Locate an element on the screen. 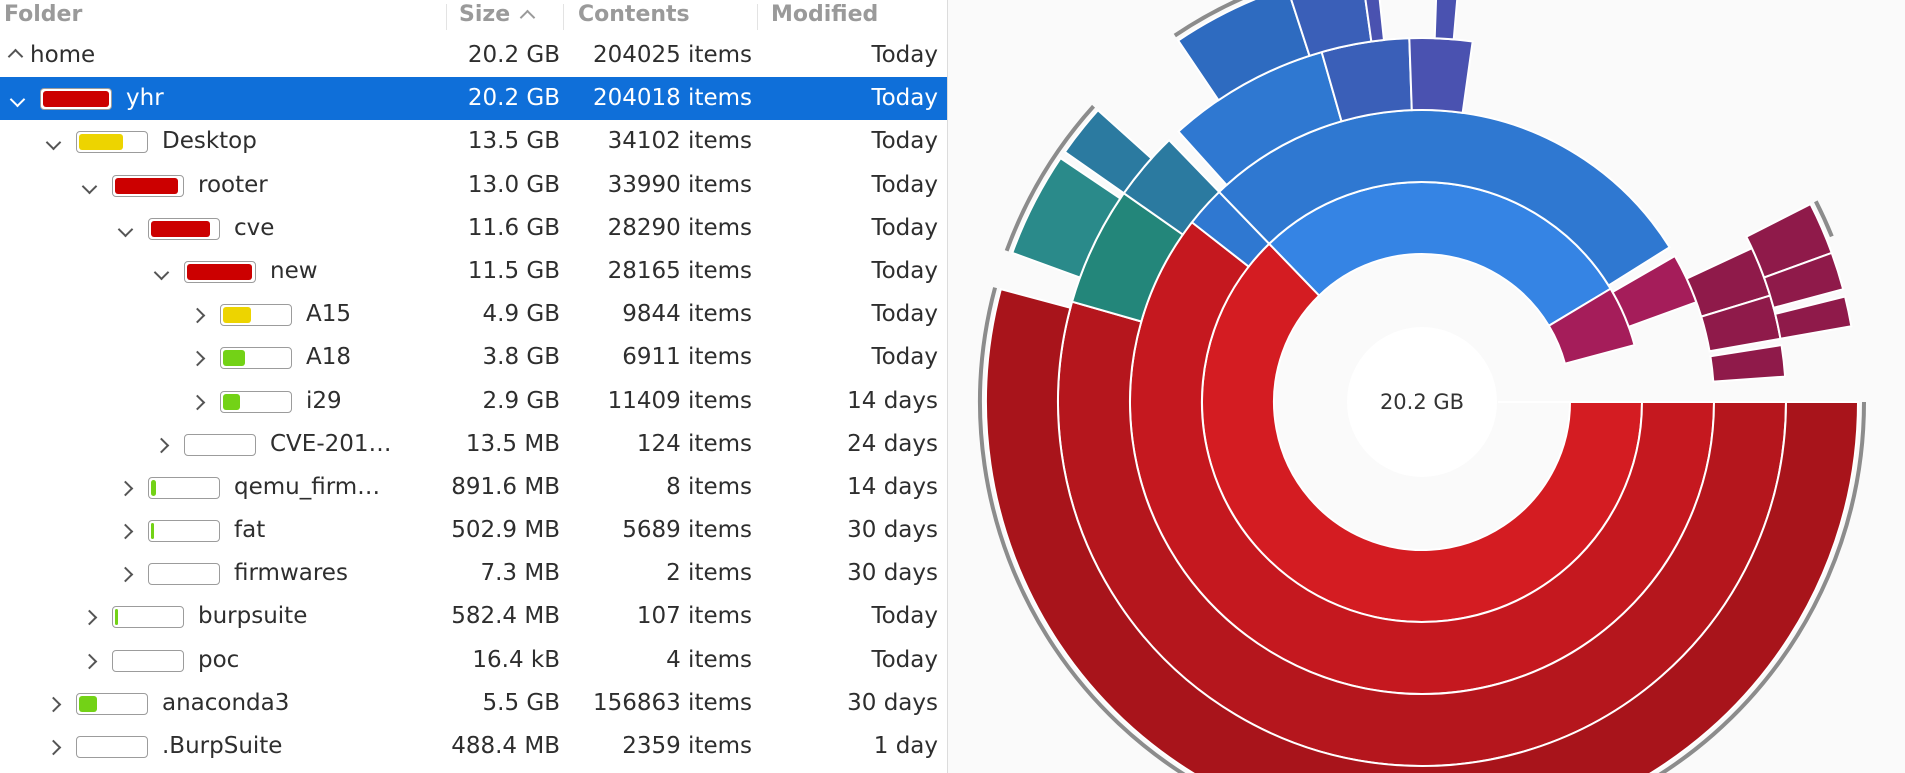  folder-contents-count: 204018 items is located at coordinates (672, 98).